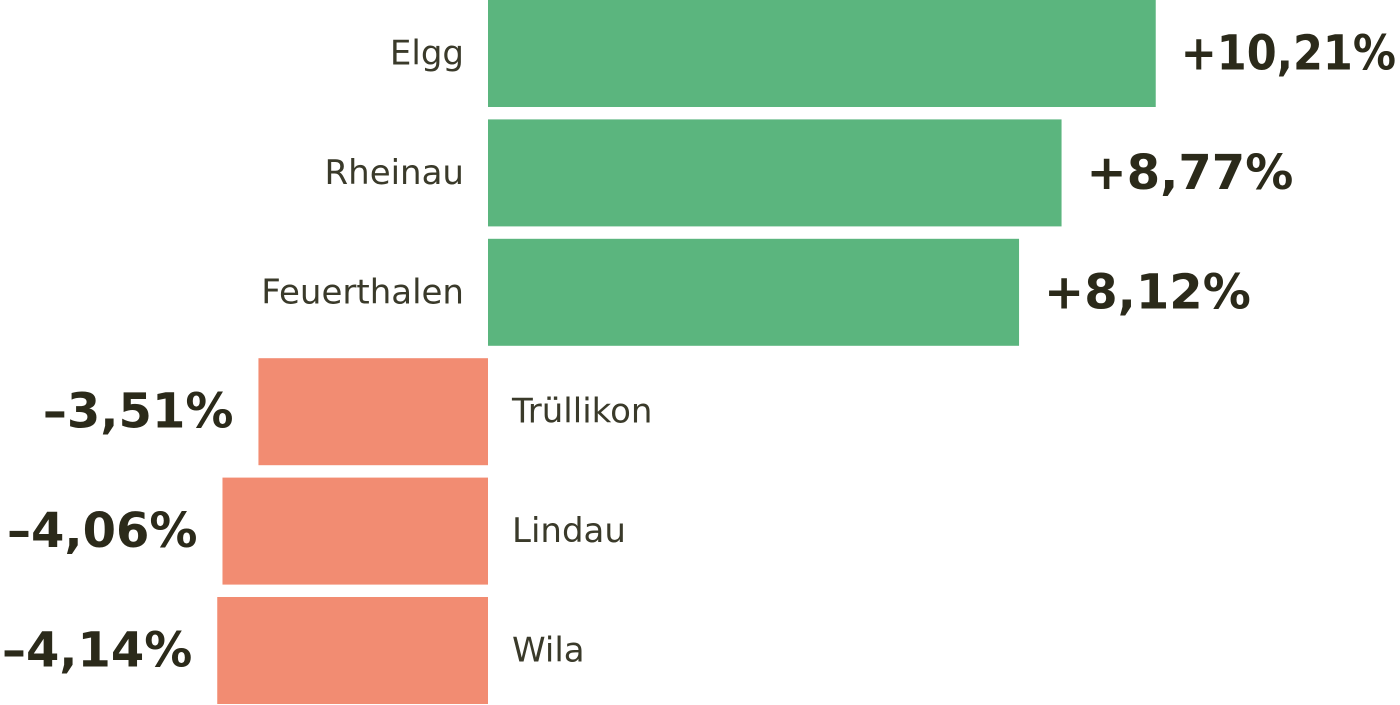 This screenshot has width=1400, height=705. Describe the element at coordinates (352, 650) in the screenshot. I see `bar-wila` at that location.